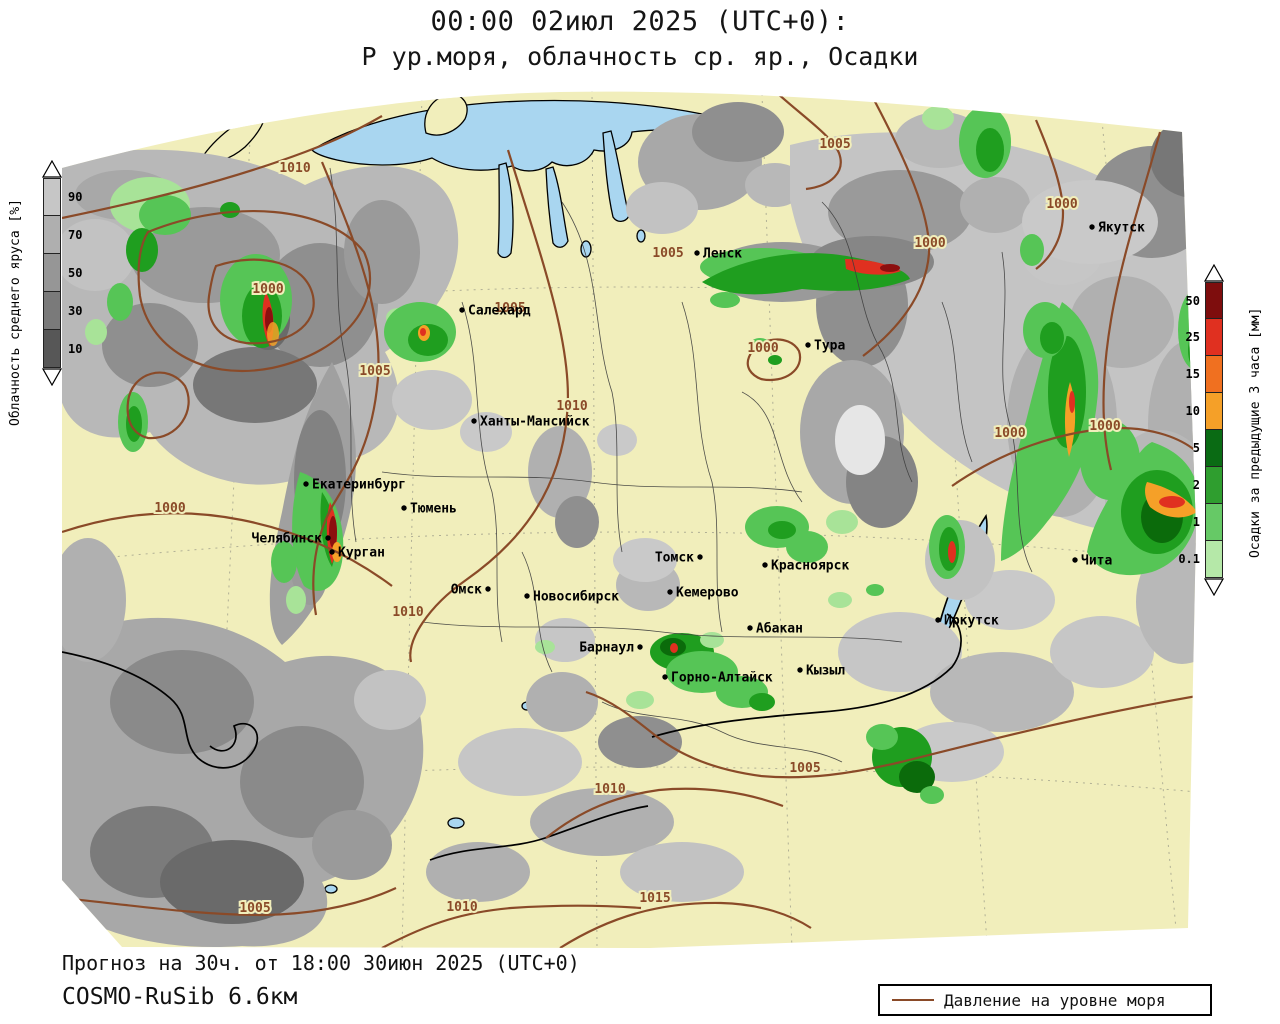  I want to click on city-marker: Красноярск, so click(805, 566).